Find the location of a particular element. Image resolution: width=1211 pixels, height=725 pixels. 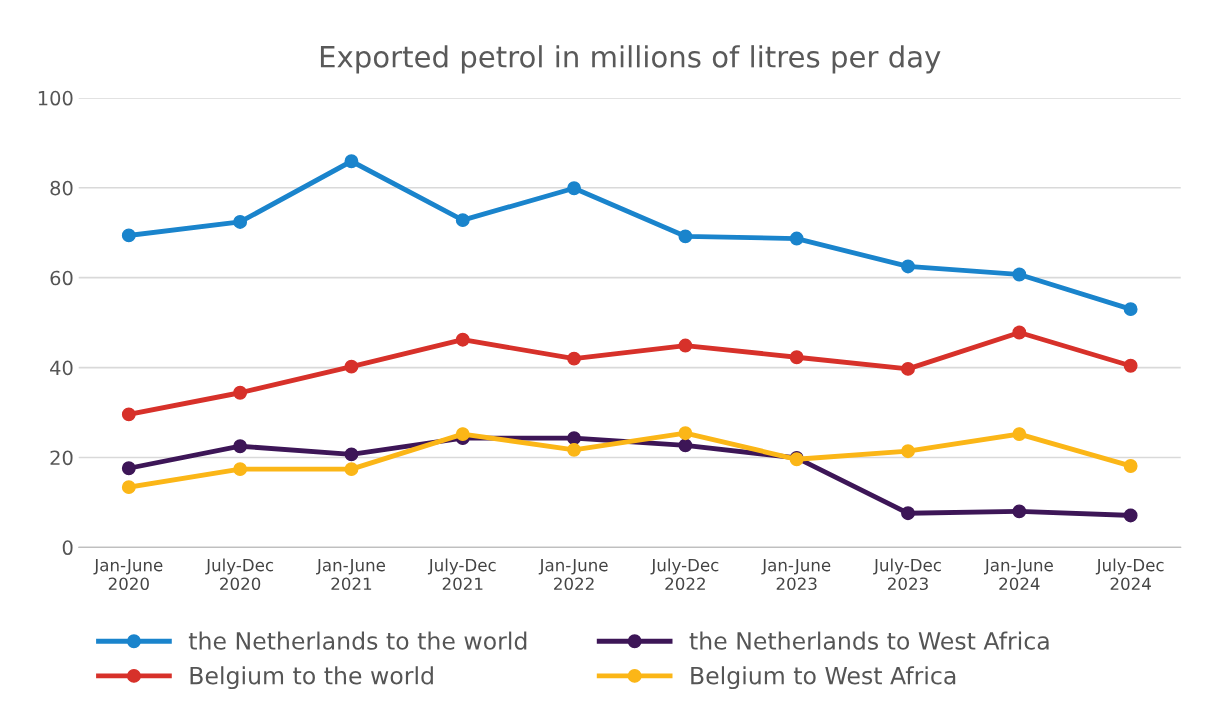

y-tick-label: 20 is located at coordinates (61, 458).